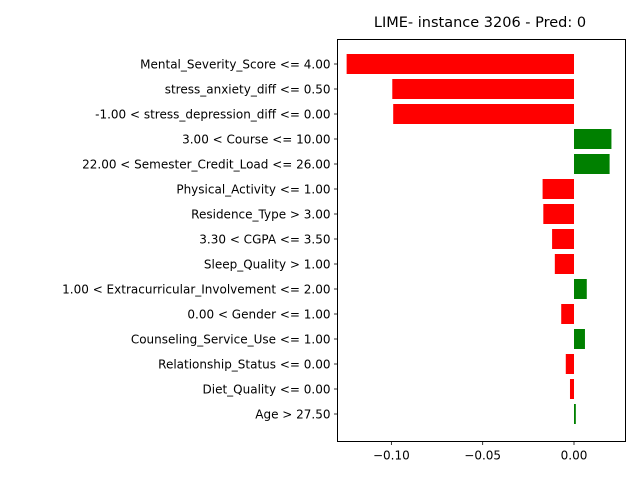  What do you see at coordinates (253, 190) in the screenshot?
I see `category-label: Physical_Activity <= 1.00` at bounding box center [253, 190].